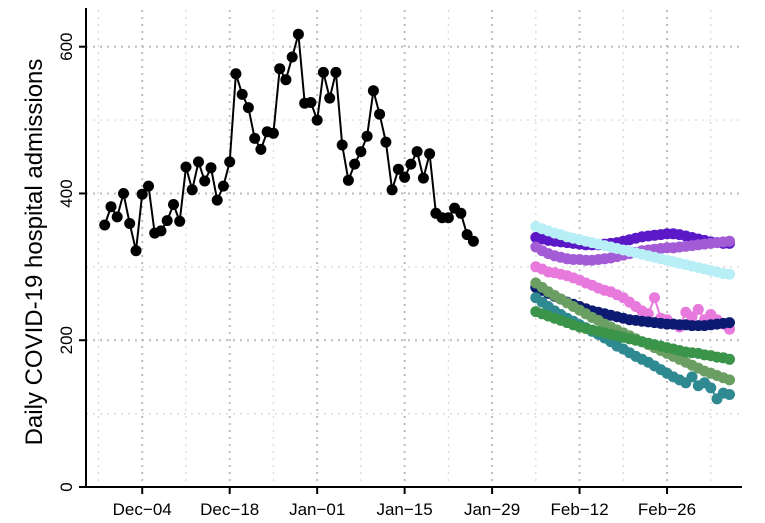  Describe the element at coordinates (66, 340) in the screenshot. I see `y-tick-label: 200` at that location.